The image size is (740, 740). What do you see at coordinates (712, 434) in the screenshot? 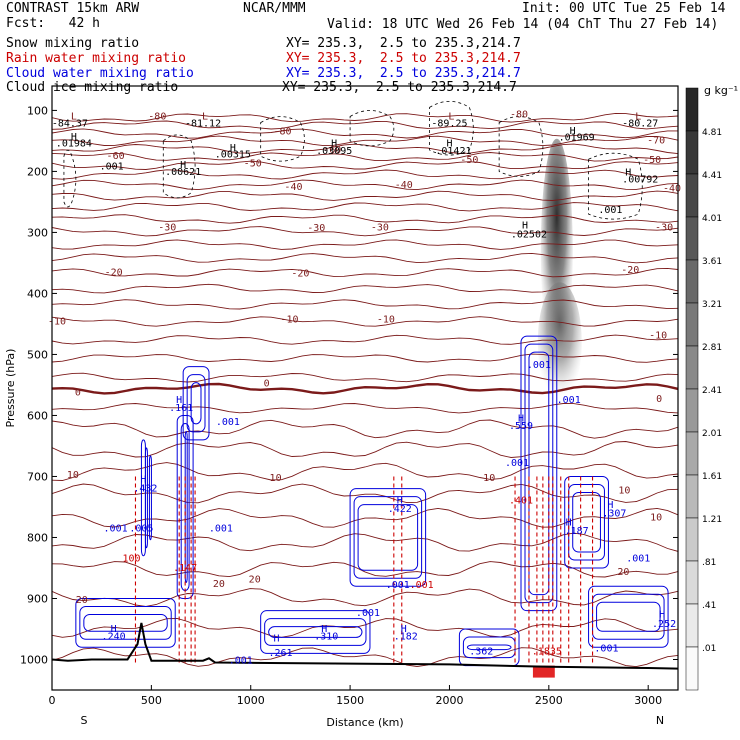
I see `colorbar-tick-label: 2.01` at bounding box center [712, 434].